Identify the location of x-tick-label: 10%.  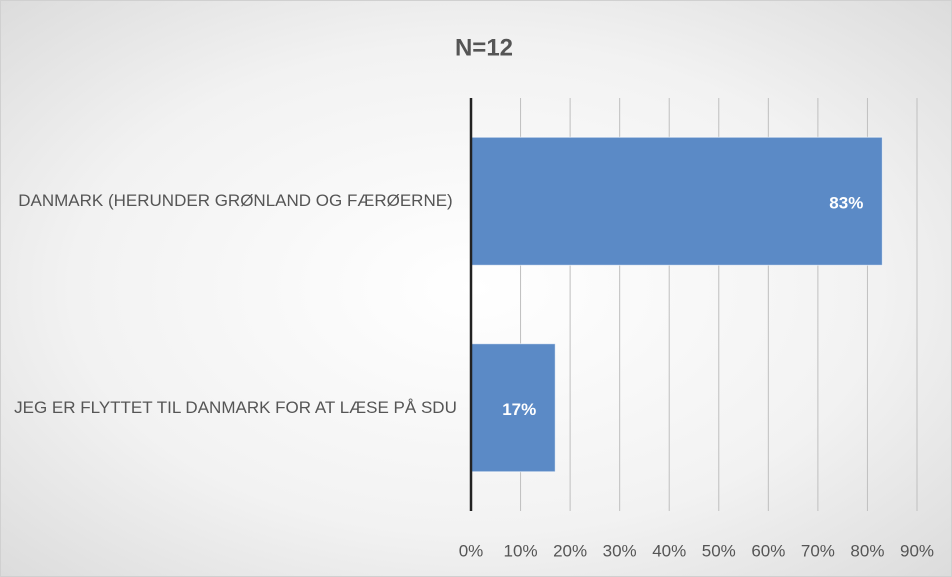
(521, 550).